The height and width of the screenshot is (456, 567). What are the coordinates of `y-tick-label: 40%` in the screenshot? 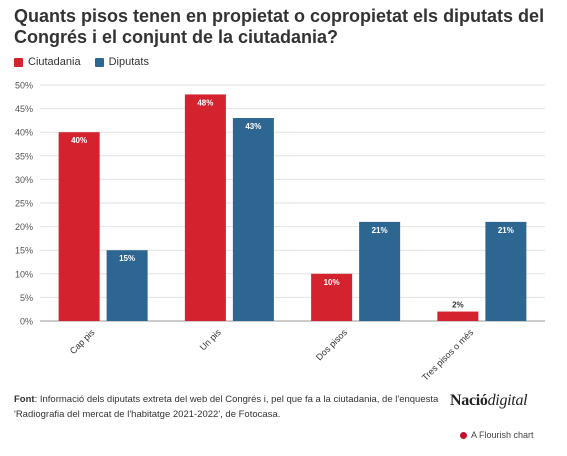 It's located at (24, 133).